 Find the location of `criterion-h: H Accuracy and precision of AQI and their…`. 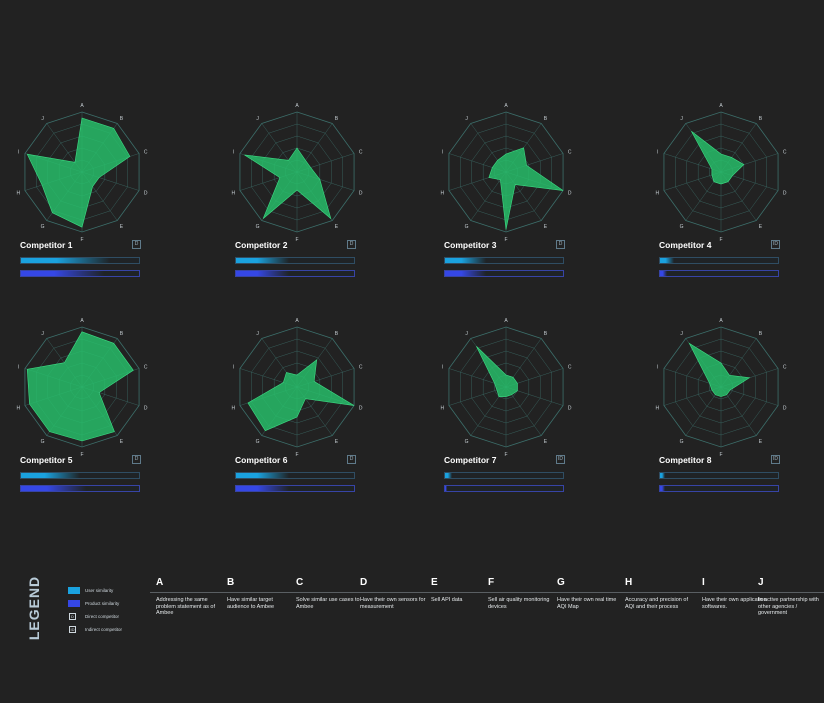

criterion-h: H Accuracy and precision of AQI and their… is located at coordinates (658, 593).